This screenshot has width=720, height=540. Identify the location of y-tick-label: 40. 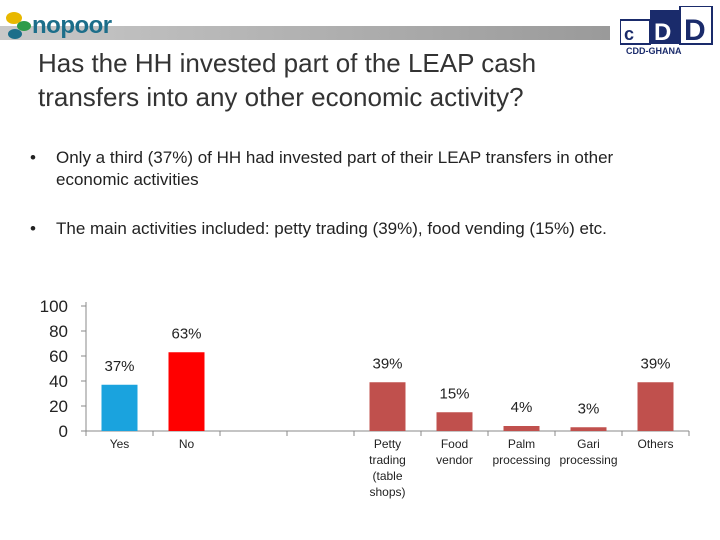
(58, 381).